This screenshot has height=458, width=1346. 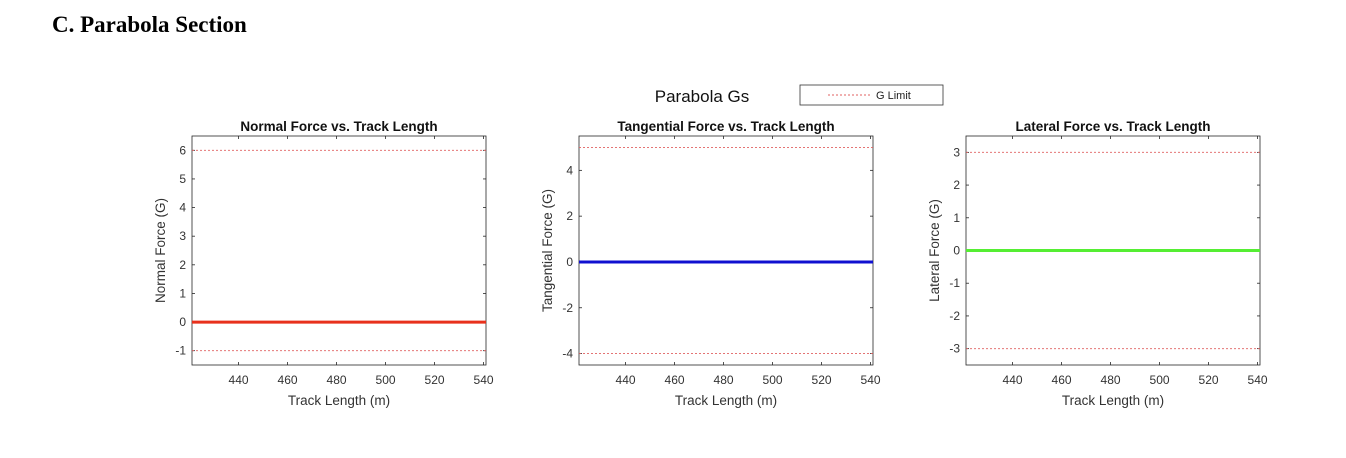 I want to click on lateral-x-tick-label: 500, so click(x=1160, y=380).